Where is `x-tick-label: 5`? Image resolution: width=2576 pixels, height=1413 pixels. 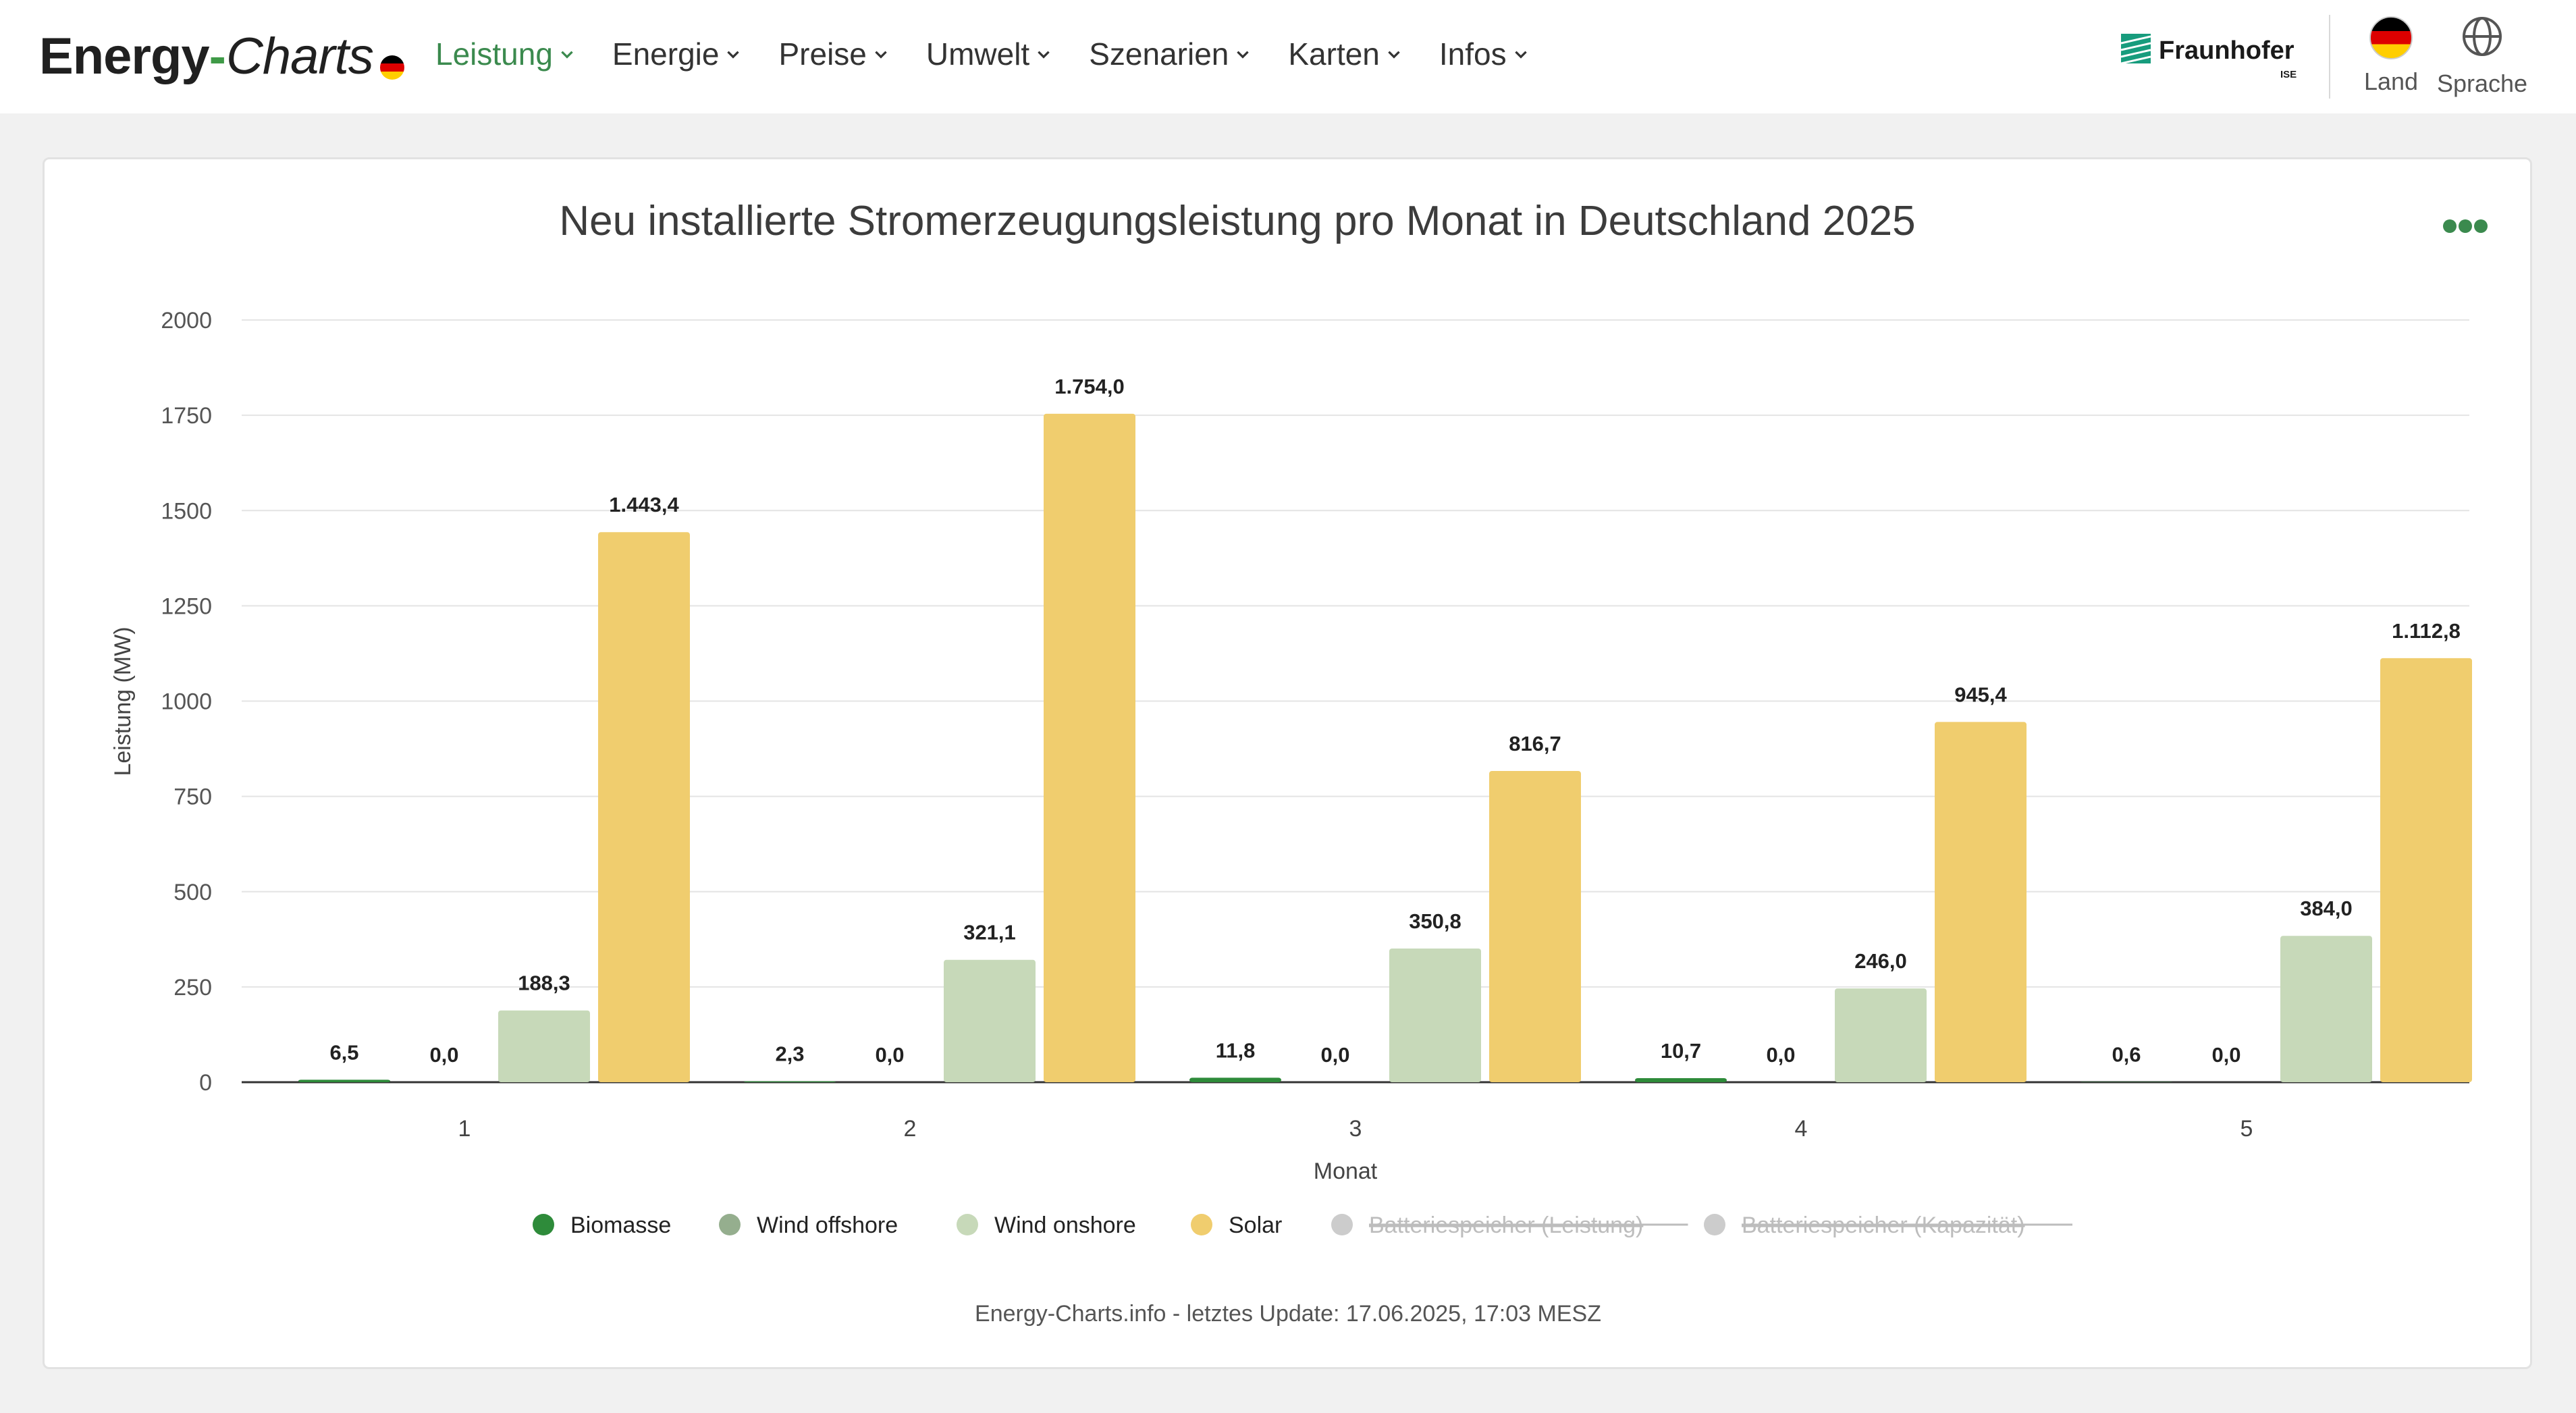
x-tick-label: 5 is located at coordinates (2246, 1129).